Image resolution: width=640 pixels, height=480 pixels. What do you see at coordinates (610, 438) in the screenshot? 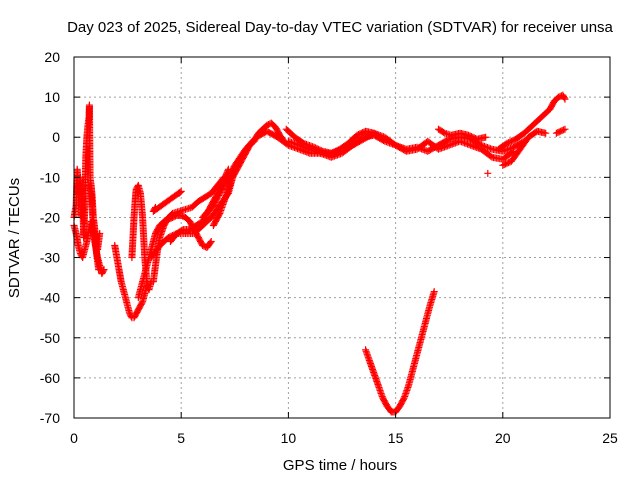
I see `x-tick-label: 25` at bounding box center [610, 438].